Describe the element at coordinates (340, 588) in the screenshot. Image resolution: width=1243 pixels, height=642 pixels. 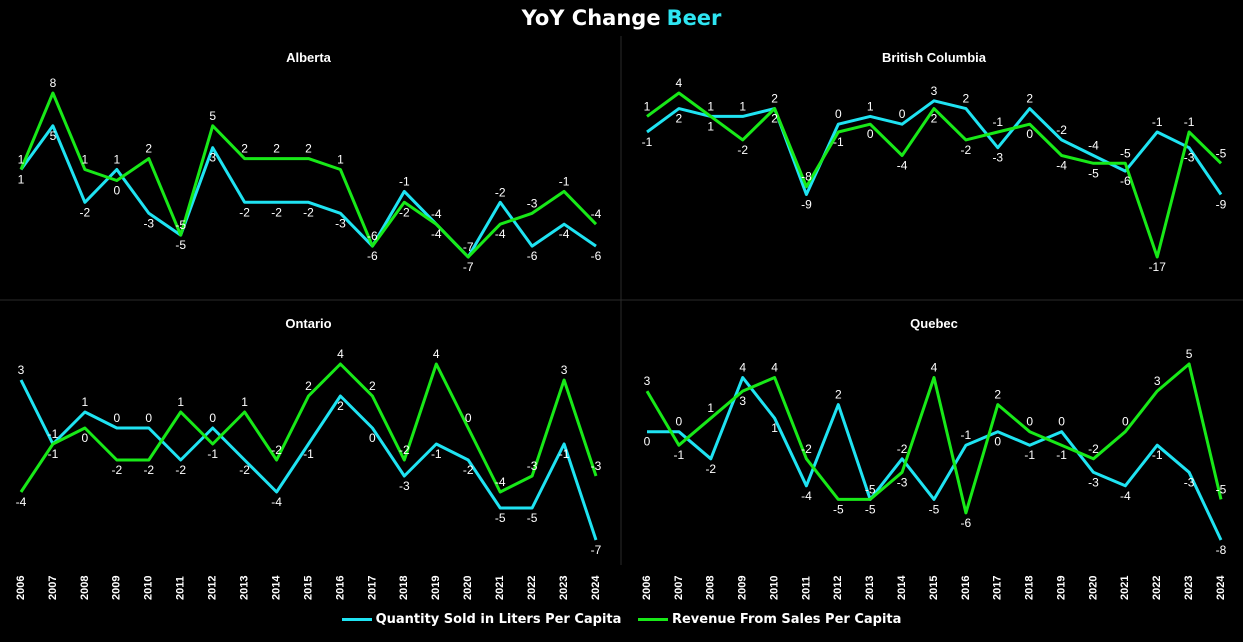
I see `x-tick-label: 2016` at that location.